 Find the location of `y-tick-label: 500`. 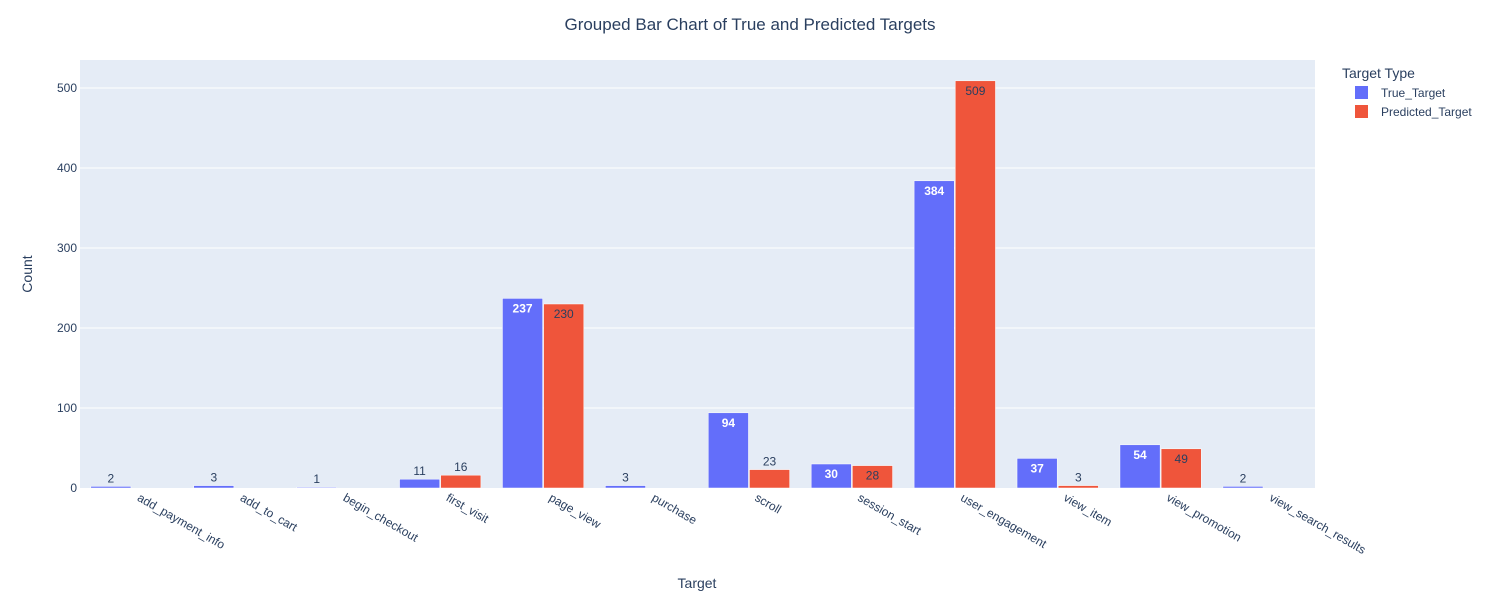

y-tick-label: 500 is located at coordinates (67, 88).